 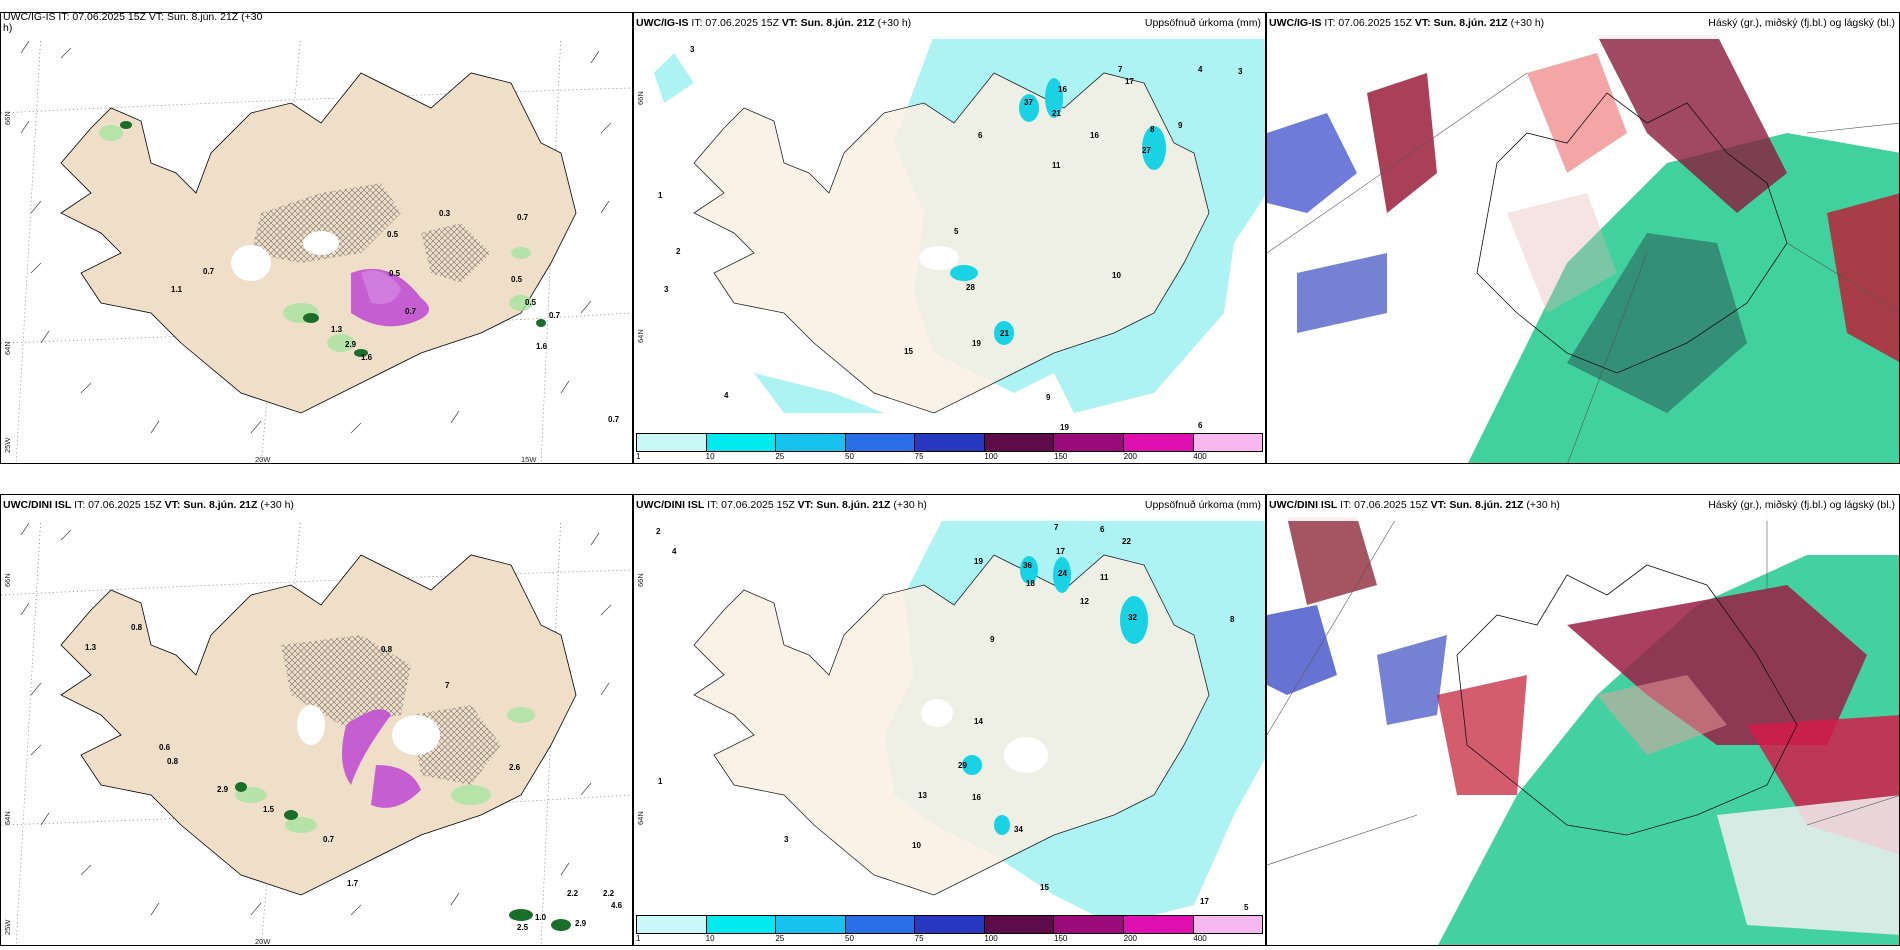 I want to click on precip-value: 21, so click(x=1004, y=333).